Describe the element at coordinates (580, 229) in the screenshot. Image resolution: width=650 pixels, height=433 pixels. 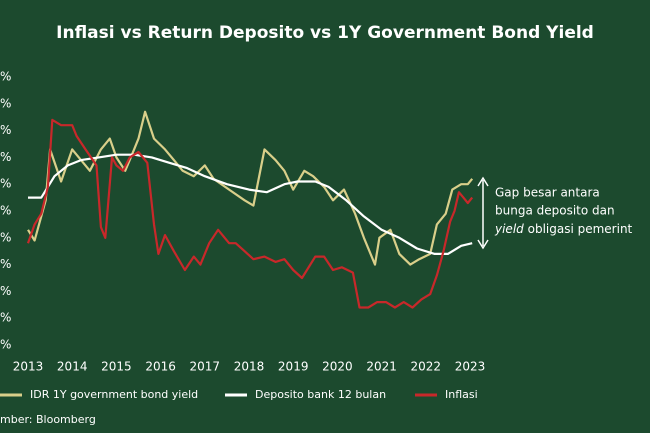
I see `annotation-text: obligasi pemerint` at that location.